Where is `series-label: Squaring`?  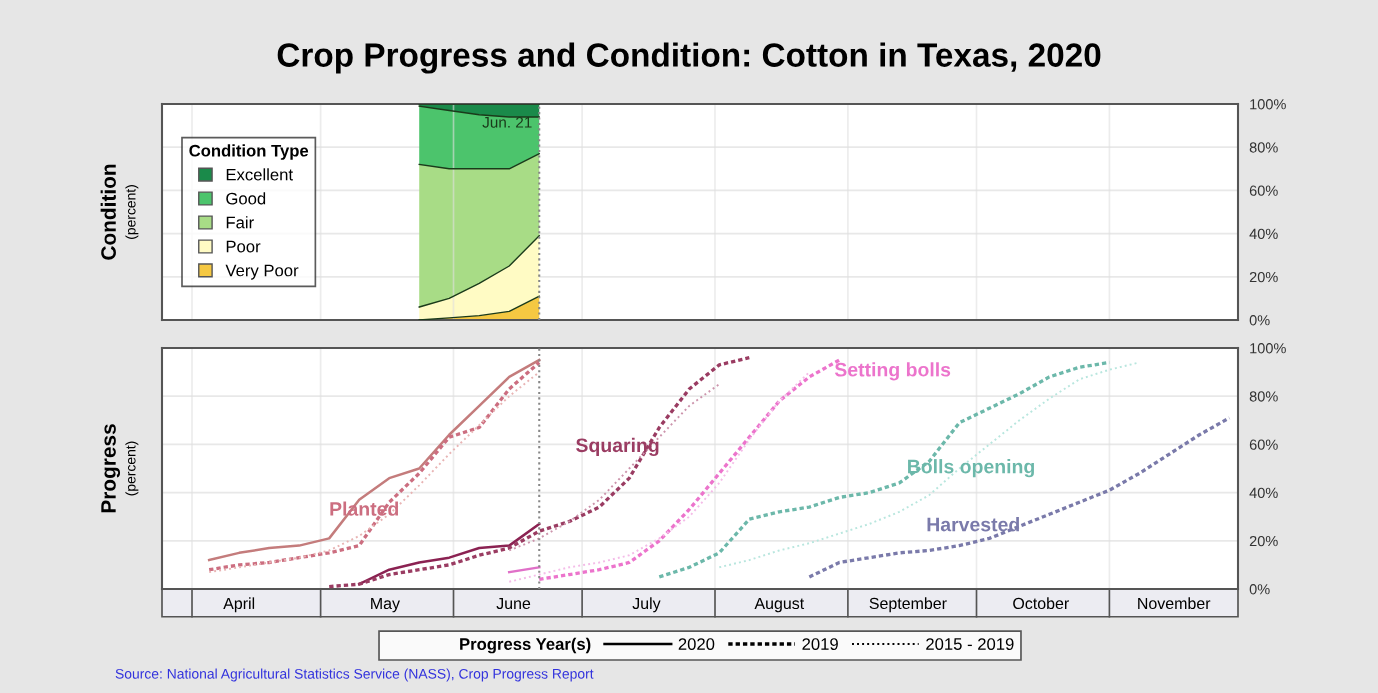
series-label: Squaring is located at coordinates (617, 447).